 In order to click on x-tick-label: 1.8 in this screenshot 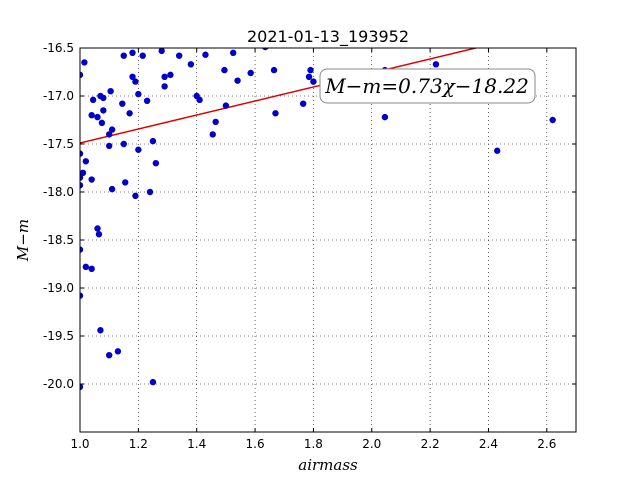, I will do `click(313, 444)`.